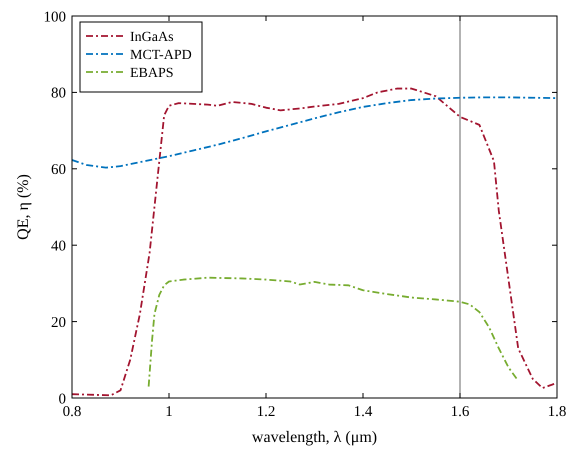  Describe the element at coordinates (161, 55) in the screenshot. I see `legend-label: MCT-APD` at that location.